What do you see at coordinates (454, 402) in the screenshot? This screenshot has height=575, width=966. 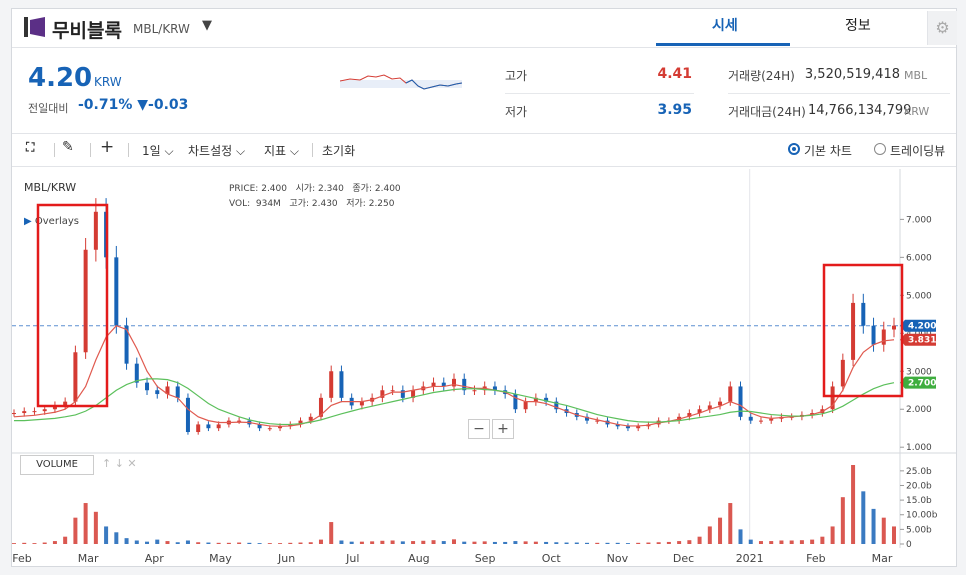 I see `ma-long-line` at bounding box center [454, 402].